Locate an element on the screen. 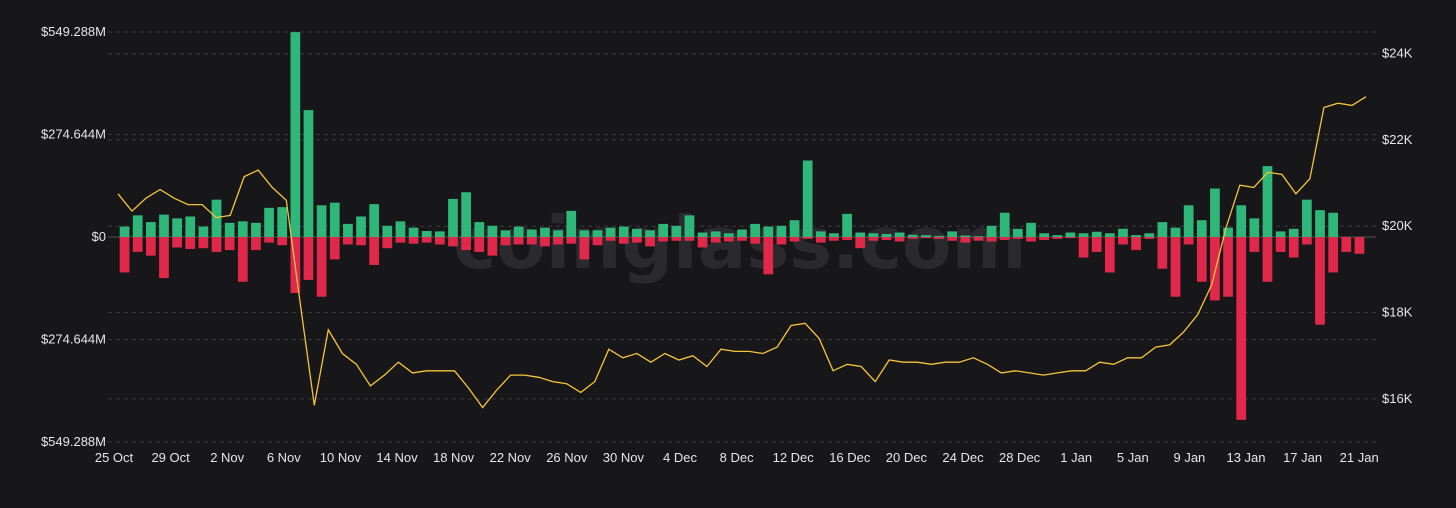 This screenshot has height=508, width=1456. left-axis: $549.288M $274.644M $0 $274.644M $549.288M is located at coordinates (73, 236).